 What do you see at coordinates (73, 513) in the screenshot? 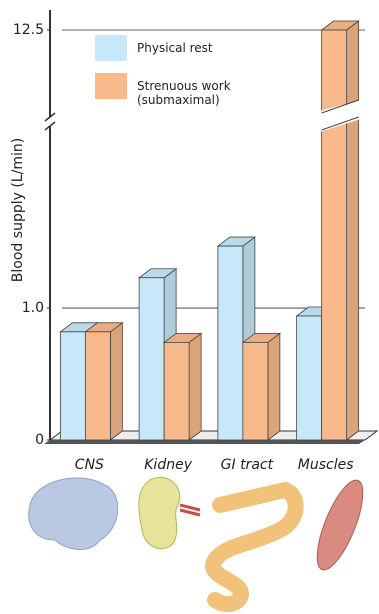
I see `brain` at bounding box center [73, 513].